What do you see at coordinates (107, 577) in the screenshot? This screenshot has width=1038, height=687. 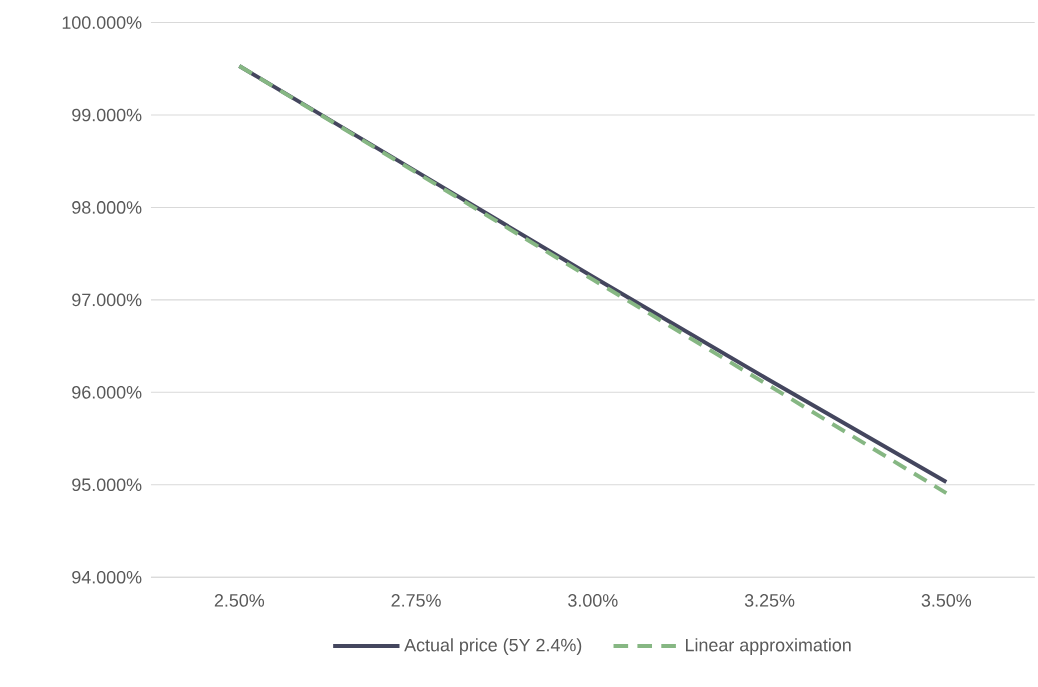 I see `y-tick-label: 94.000%` at bounding box center [107, 577].